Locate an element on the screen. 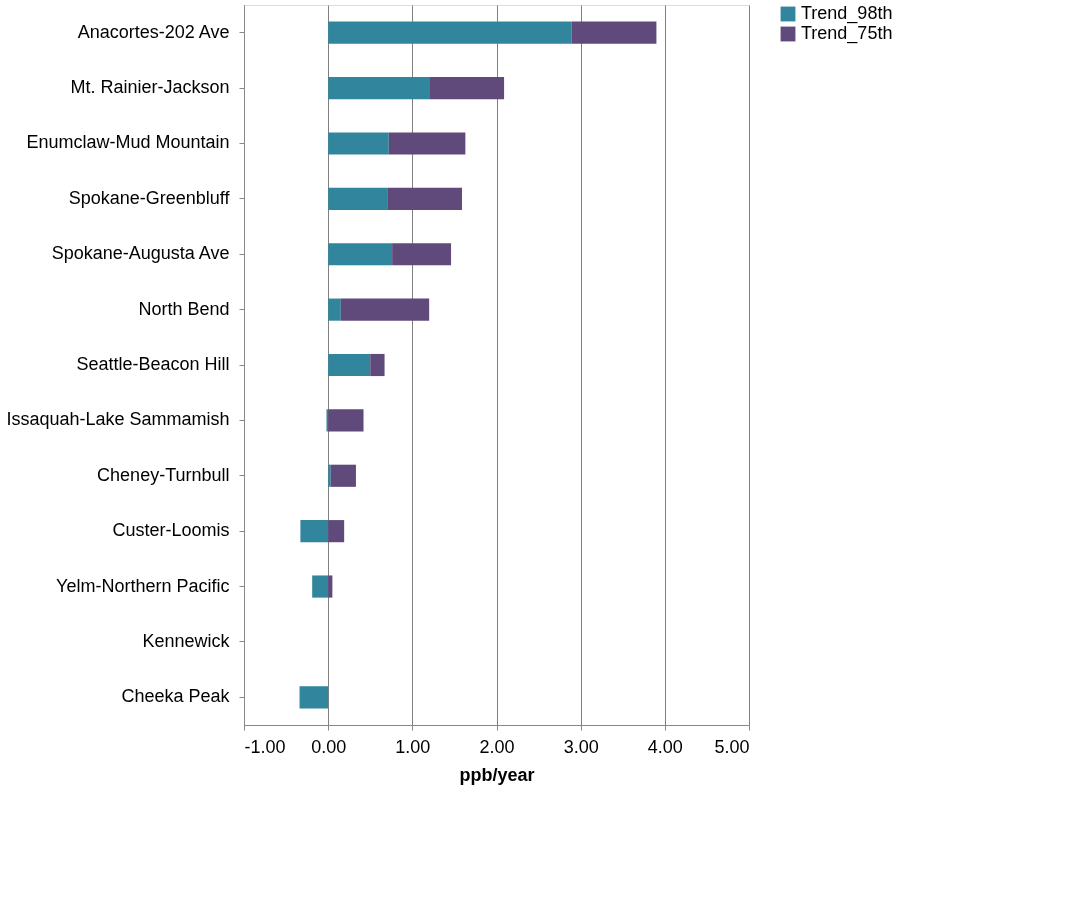 The width and height of the screenshot is (1080, 901). y-tick-label: North Bend is located at coordinates (184, 308).